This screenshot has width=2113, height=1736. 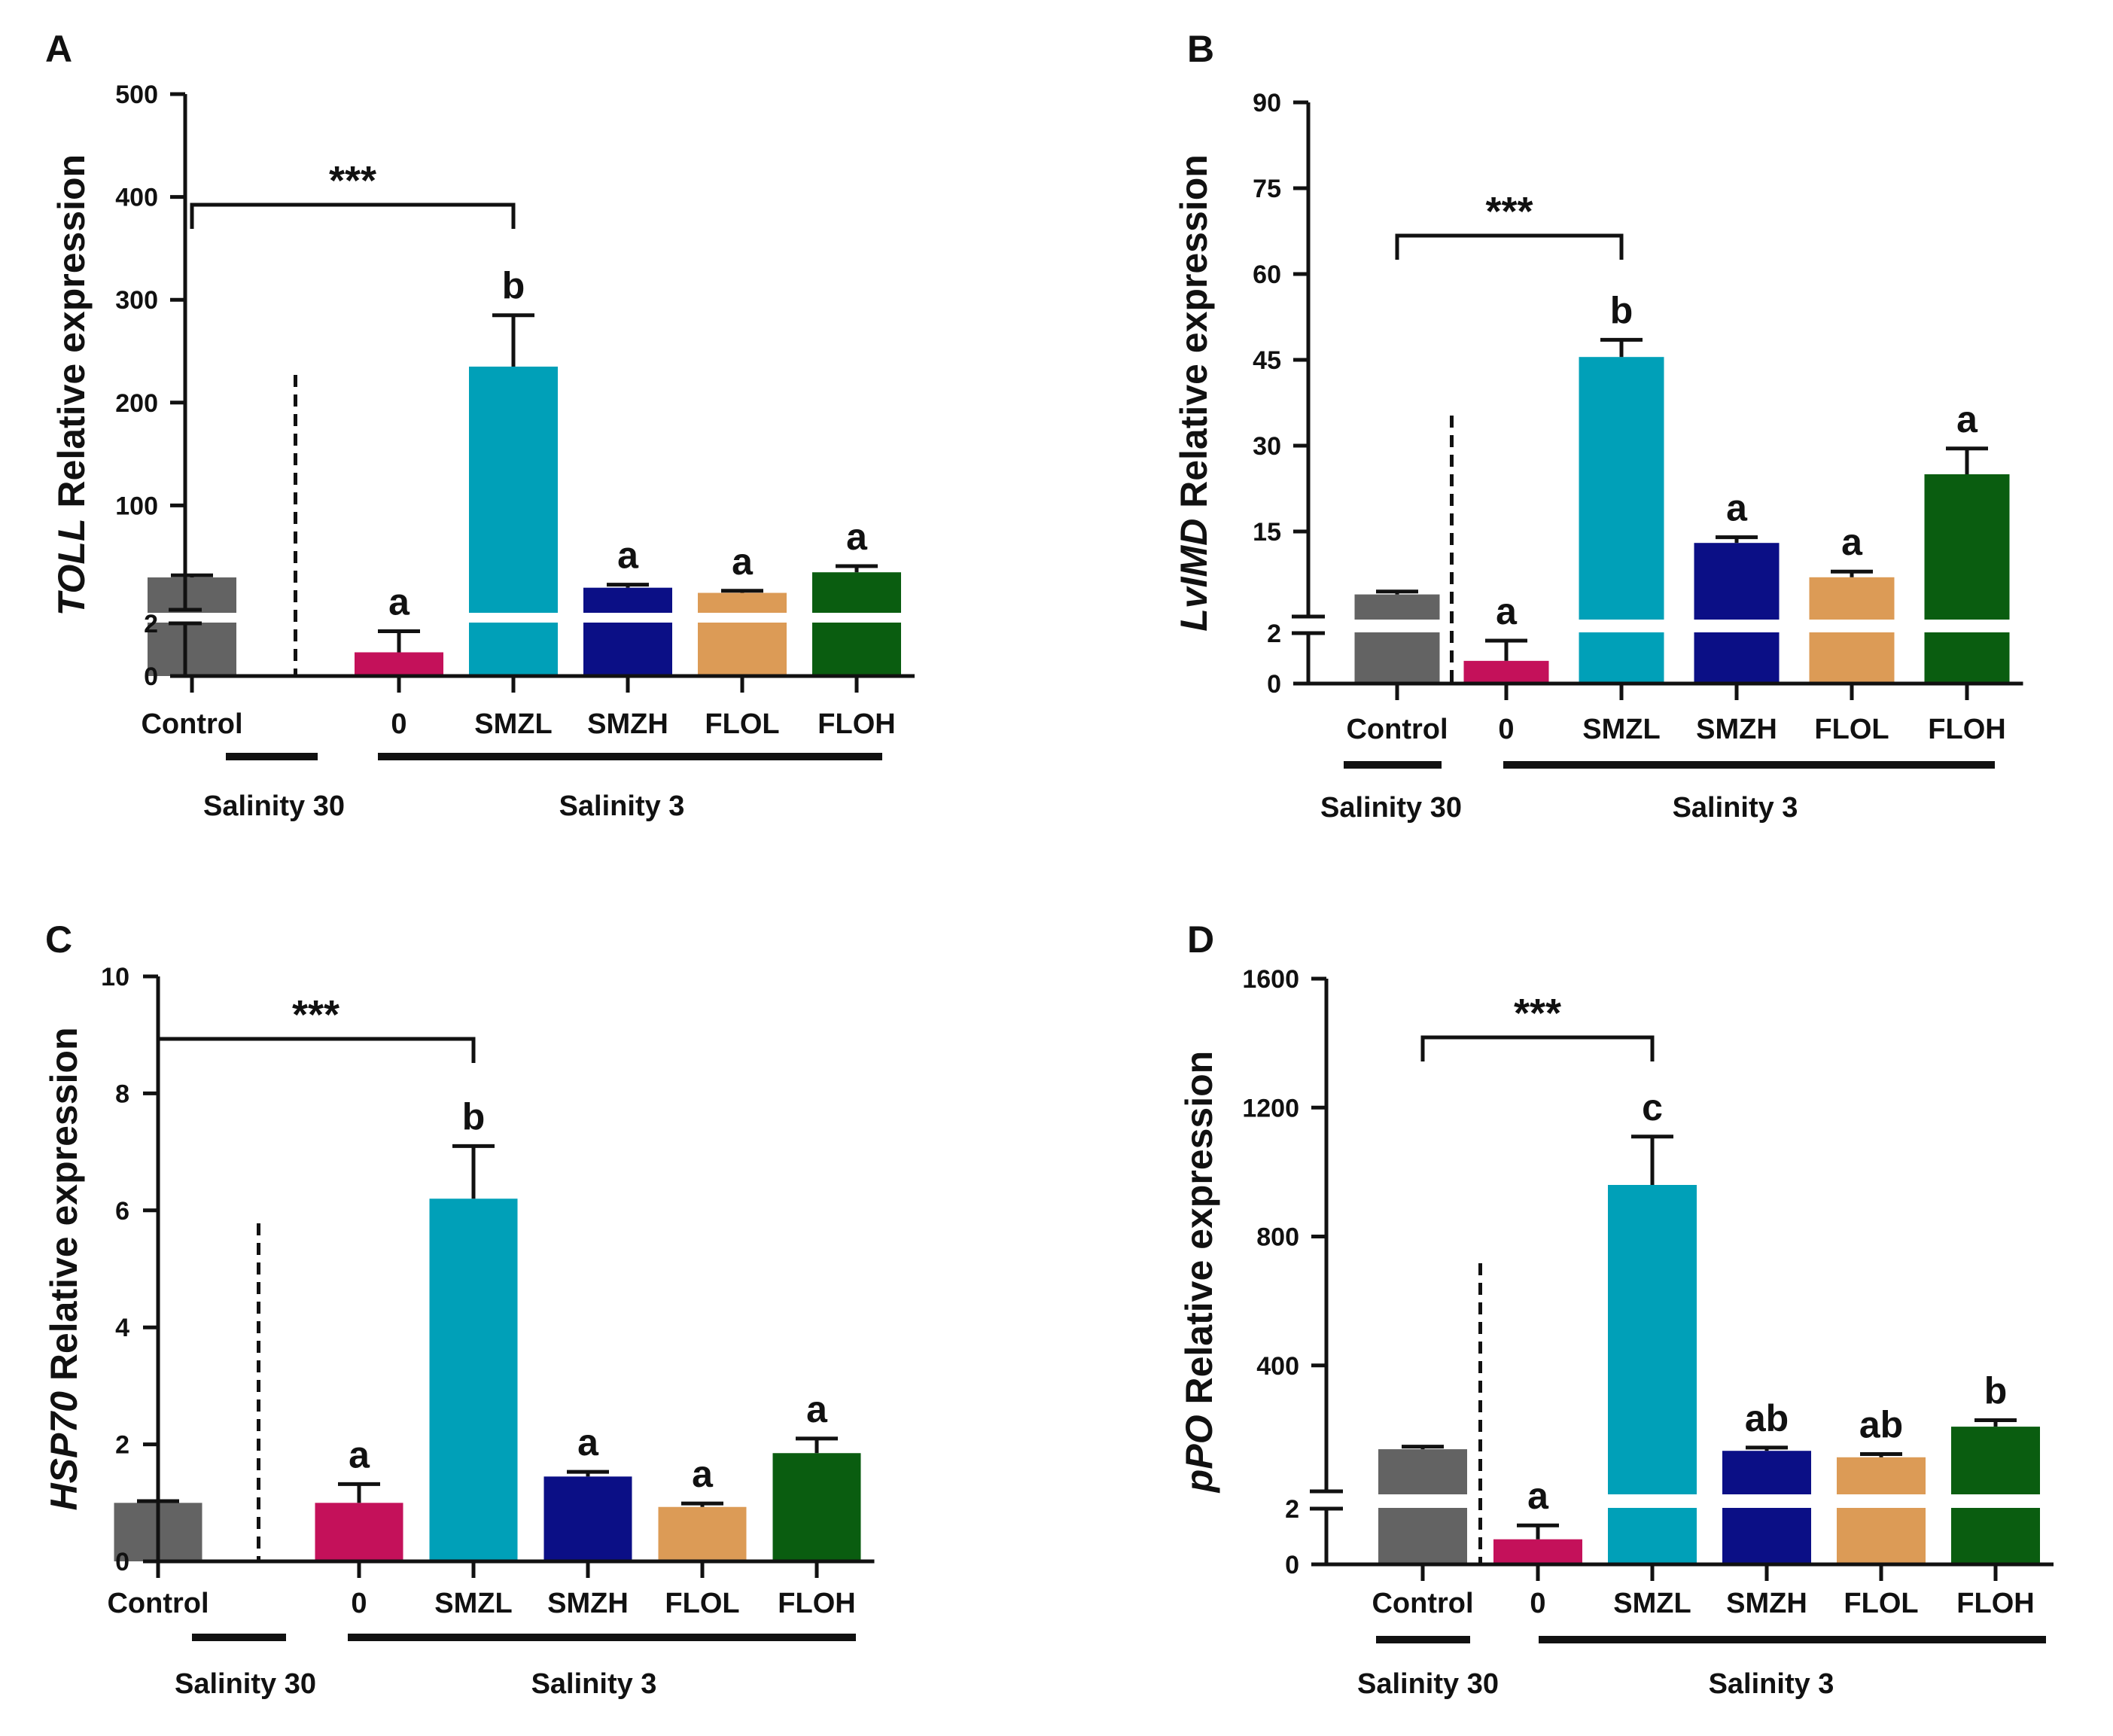 I want to click on y-tick-label: 90, so click(x=1267, y=103).